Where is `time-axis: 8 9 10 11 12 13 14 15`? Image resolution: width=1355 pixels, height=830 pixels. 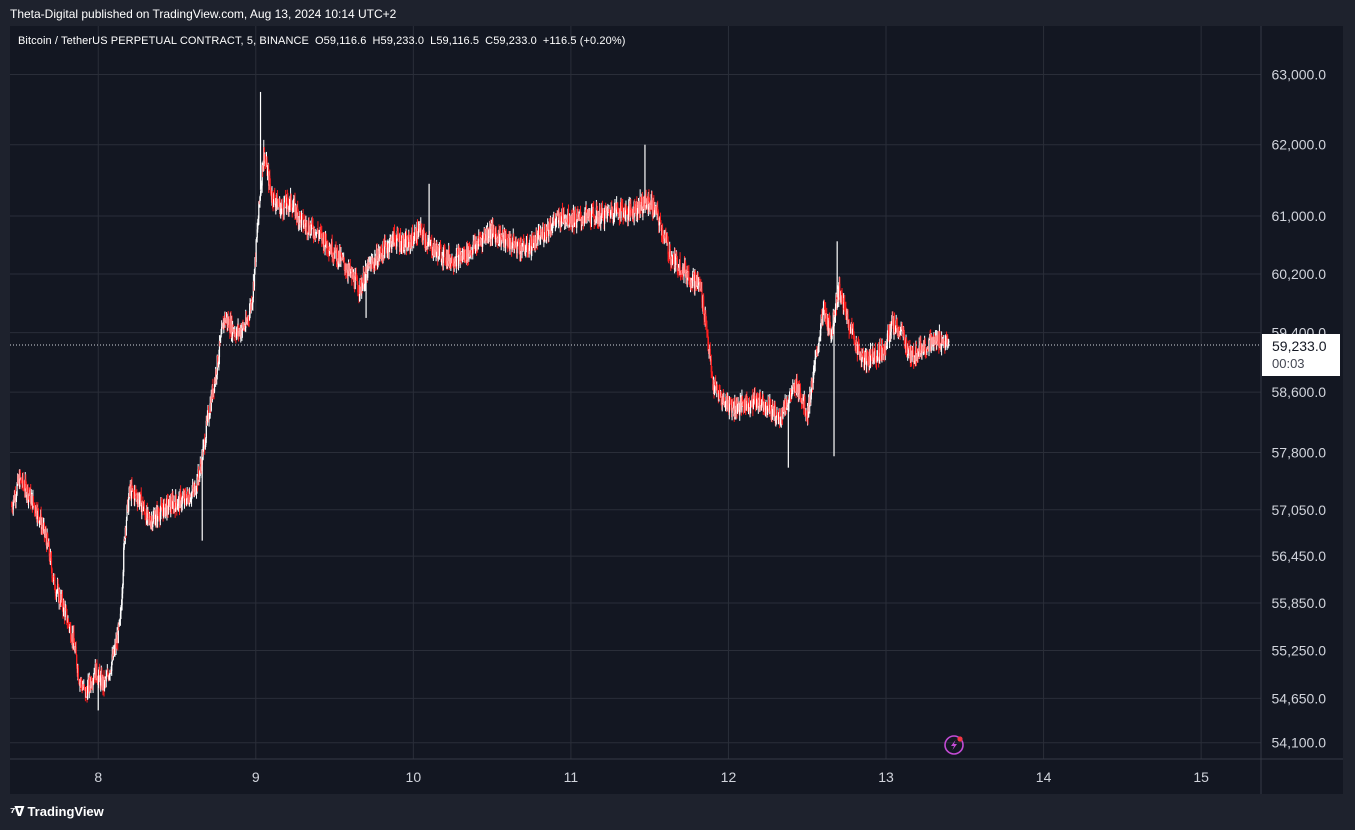 time-axis: 8 9 10 11 12 13 14 15 is located at coordinates (651, 777).